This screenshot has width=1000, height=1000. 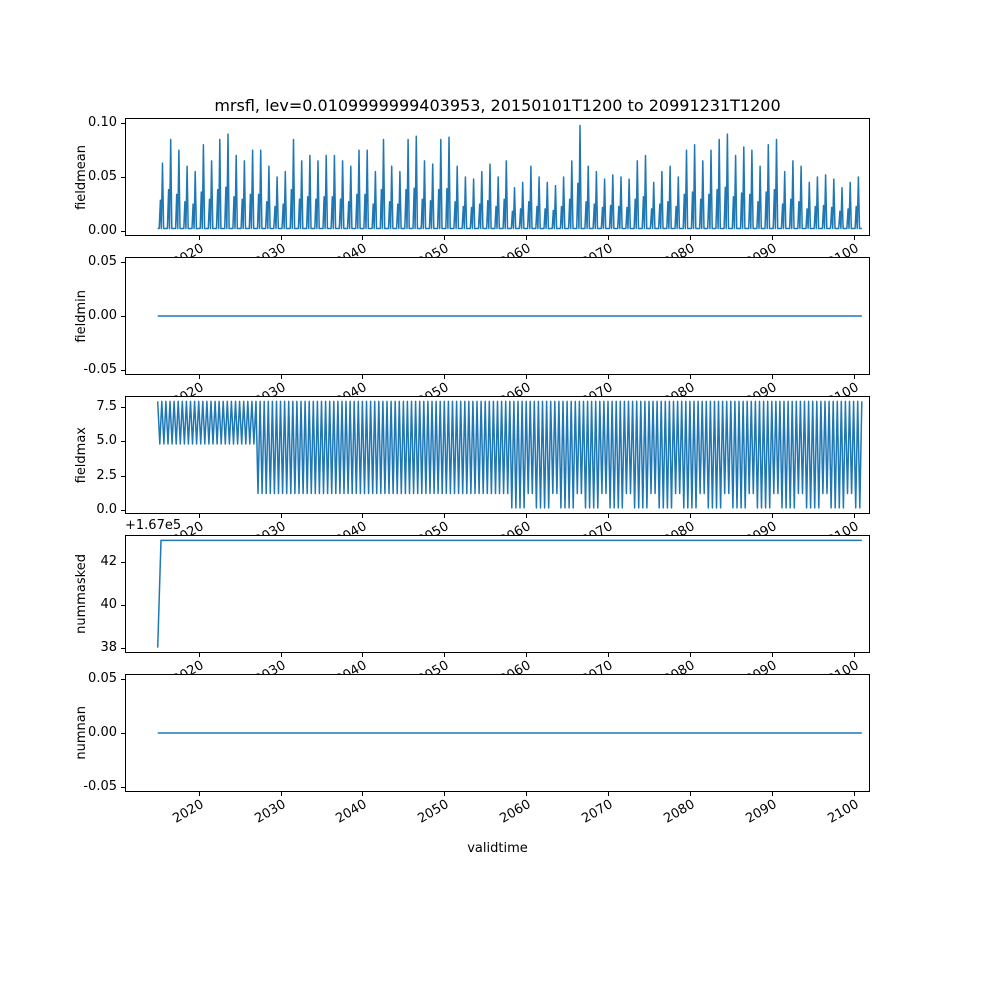 What do you see at coordinates (597, 812) in the screenshot?
I see `x-tick-label: 2070` at bounding box center [597, 812].